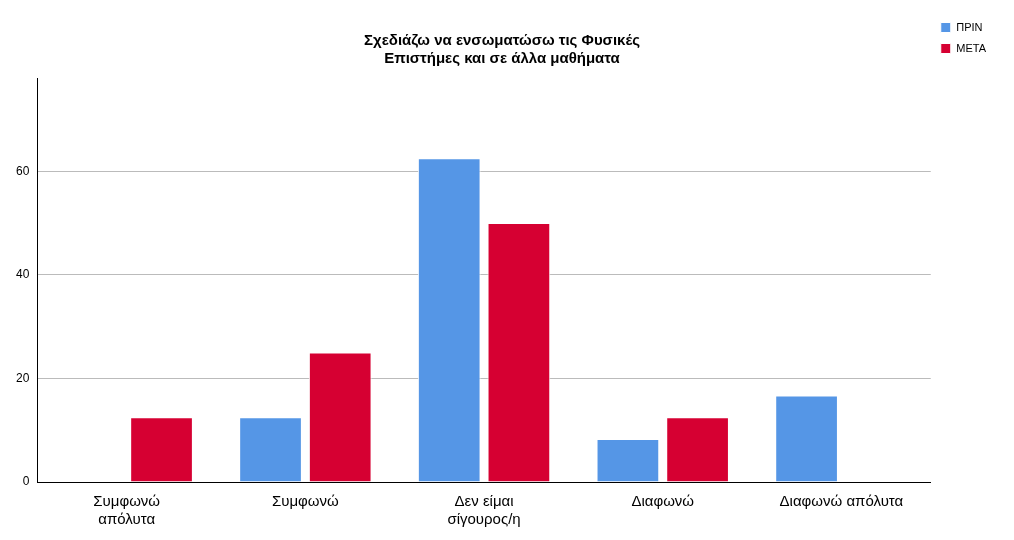 This screenshot has height=540, width=1014. Describe the element at coordinates (22, 377) in the screenshot. I see `y-tick-label: 20` at that location.